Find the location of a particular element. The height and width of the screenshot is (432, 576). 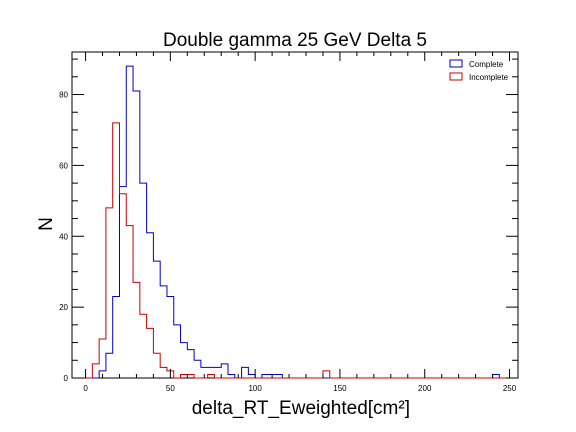

legend: Complete Incomplete is located at coordinates (479, 70).